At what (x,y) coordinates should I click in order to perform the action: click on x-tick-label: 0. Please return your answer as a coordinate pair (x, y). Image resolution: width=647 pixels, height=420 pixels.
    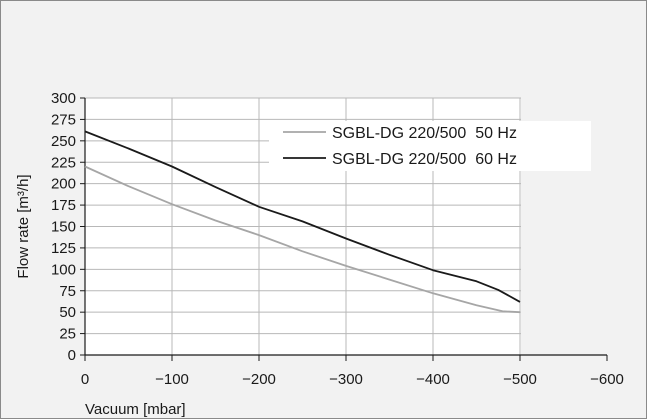
    Looking at the image, I should click on (85, 379).